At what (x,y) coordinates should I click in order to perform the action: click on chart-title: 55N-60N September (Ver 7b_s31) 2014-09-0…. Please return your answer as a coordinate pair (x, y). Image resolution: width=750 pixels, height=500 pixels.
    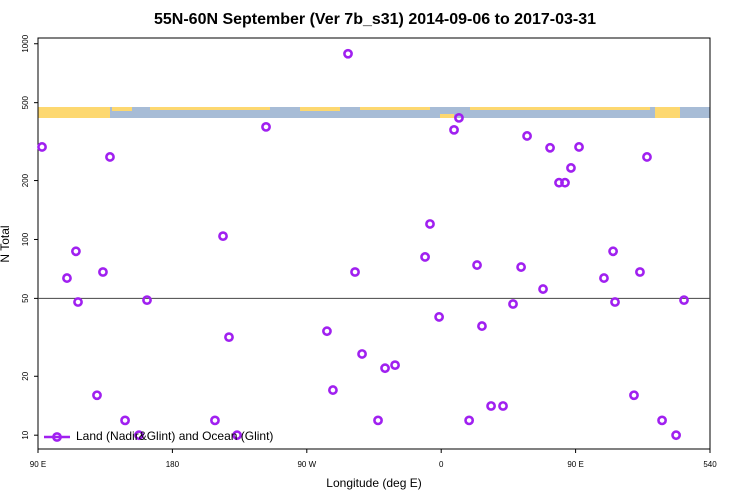
    Looking at the image, I should click on (375, 19).